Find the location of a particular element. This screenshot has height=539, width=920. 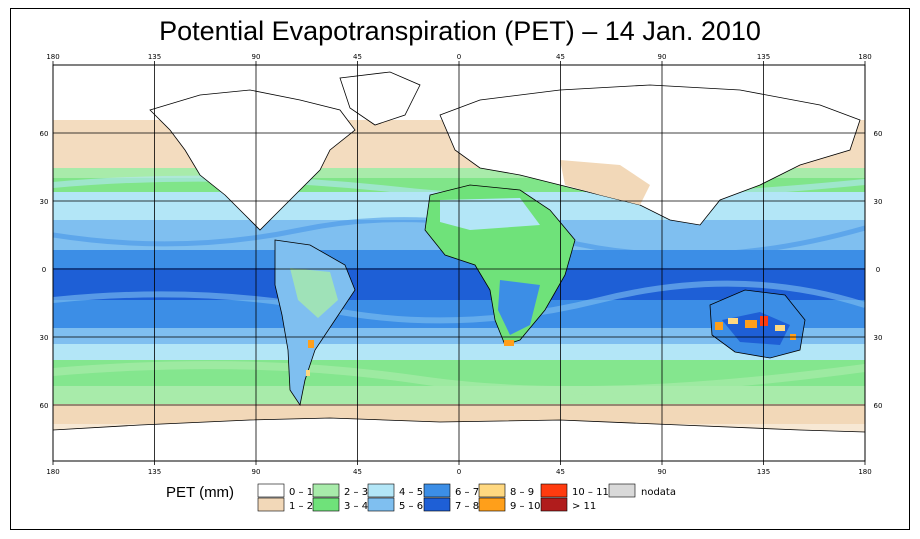

legend-label-5: 5 – 6 is located at coordinates (411, 506).